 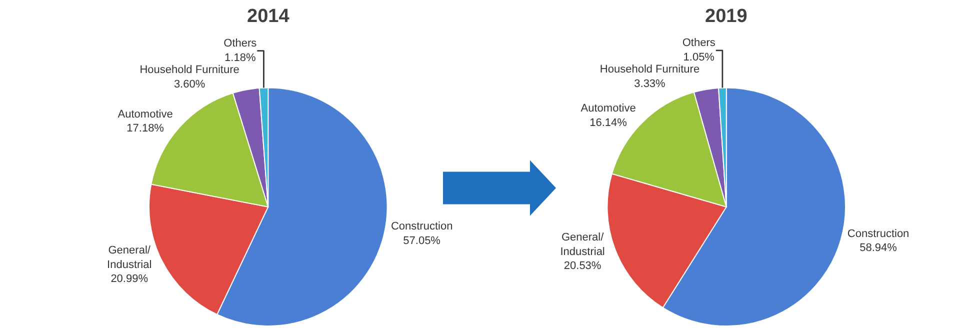 I want to click on data-label: 57.05%, so click(x=422, y=240).